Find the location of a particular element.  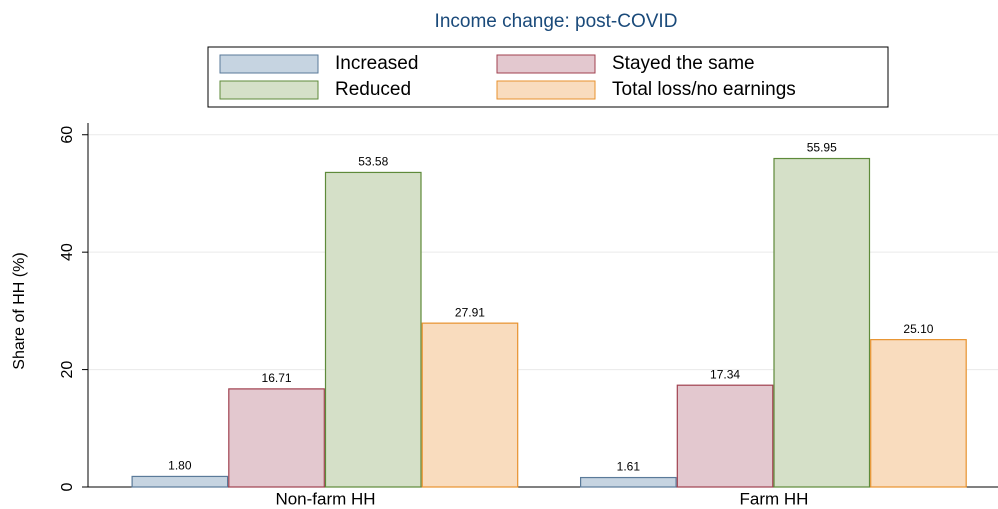

value-label: 55.95 is located at coordinates (822, 148).